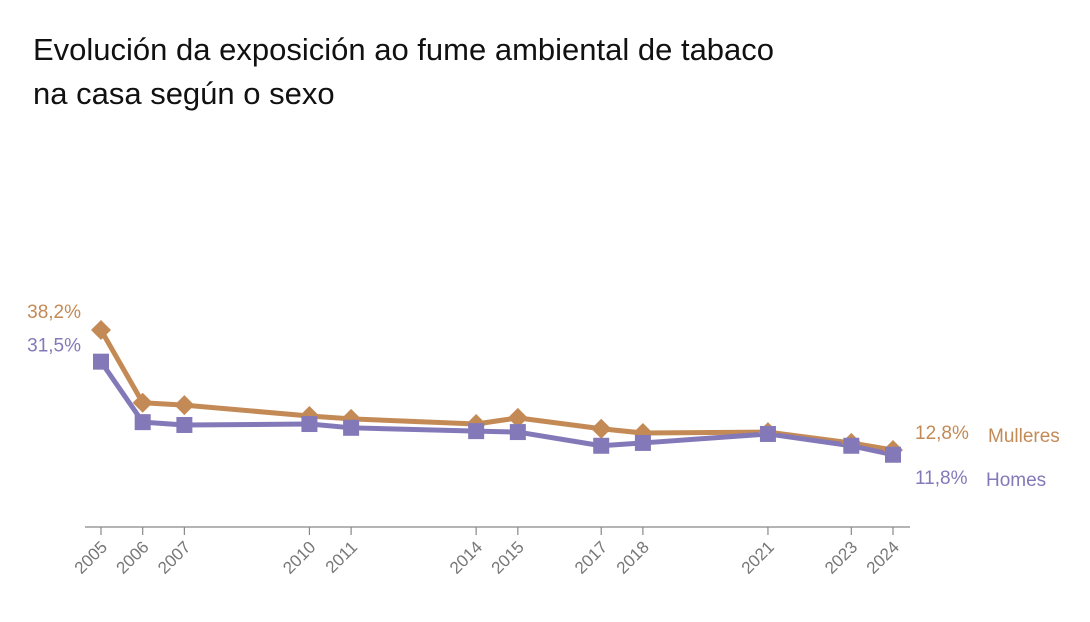 The height and width of the screenshot is (622, 1090). Describe the element at coordinates (591, 558) in the screenshot. I see `x-tick-label: 2017` at that location.